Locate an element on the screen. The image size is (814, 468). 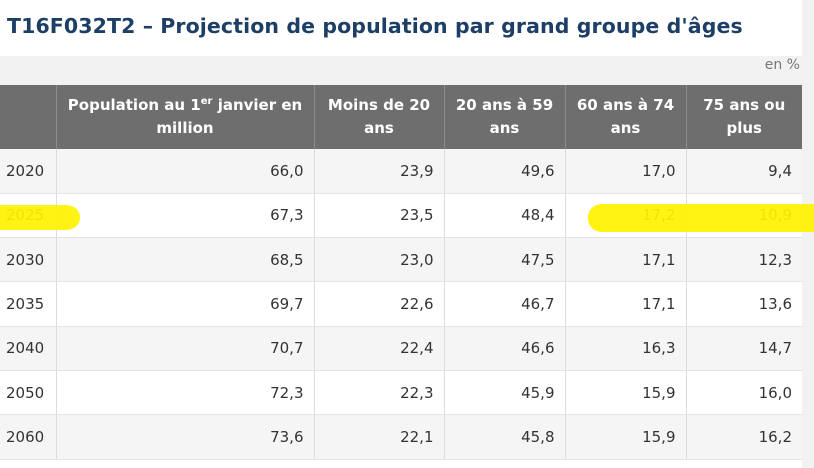
cell-moins-20: 23,5 is located at coordinates (378, 216).